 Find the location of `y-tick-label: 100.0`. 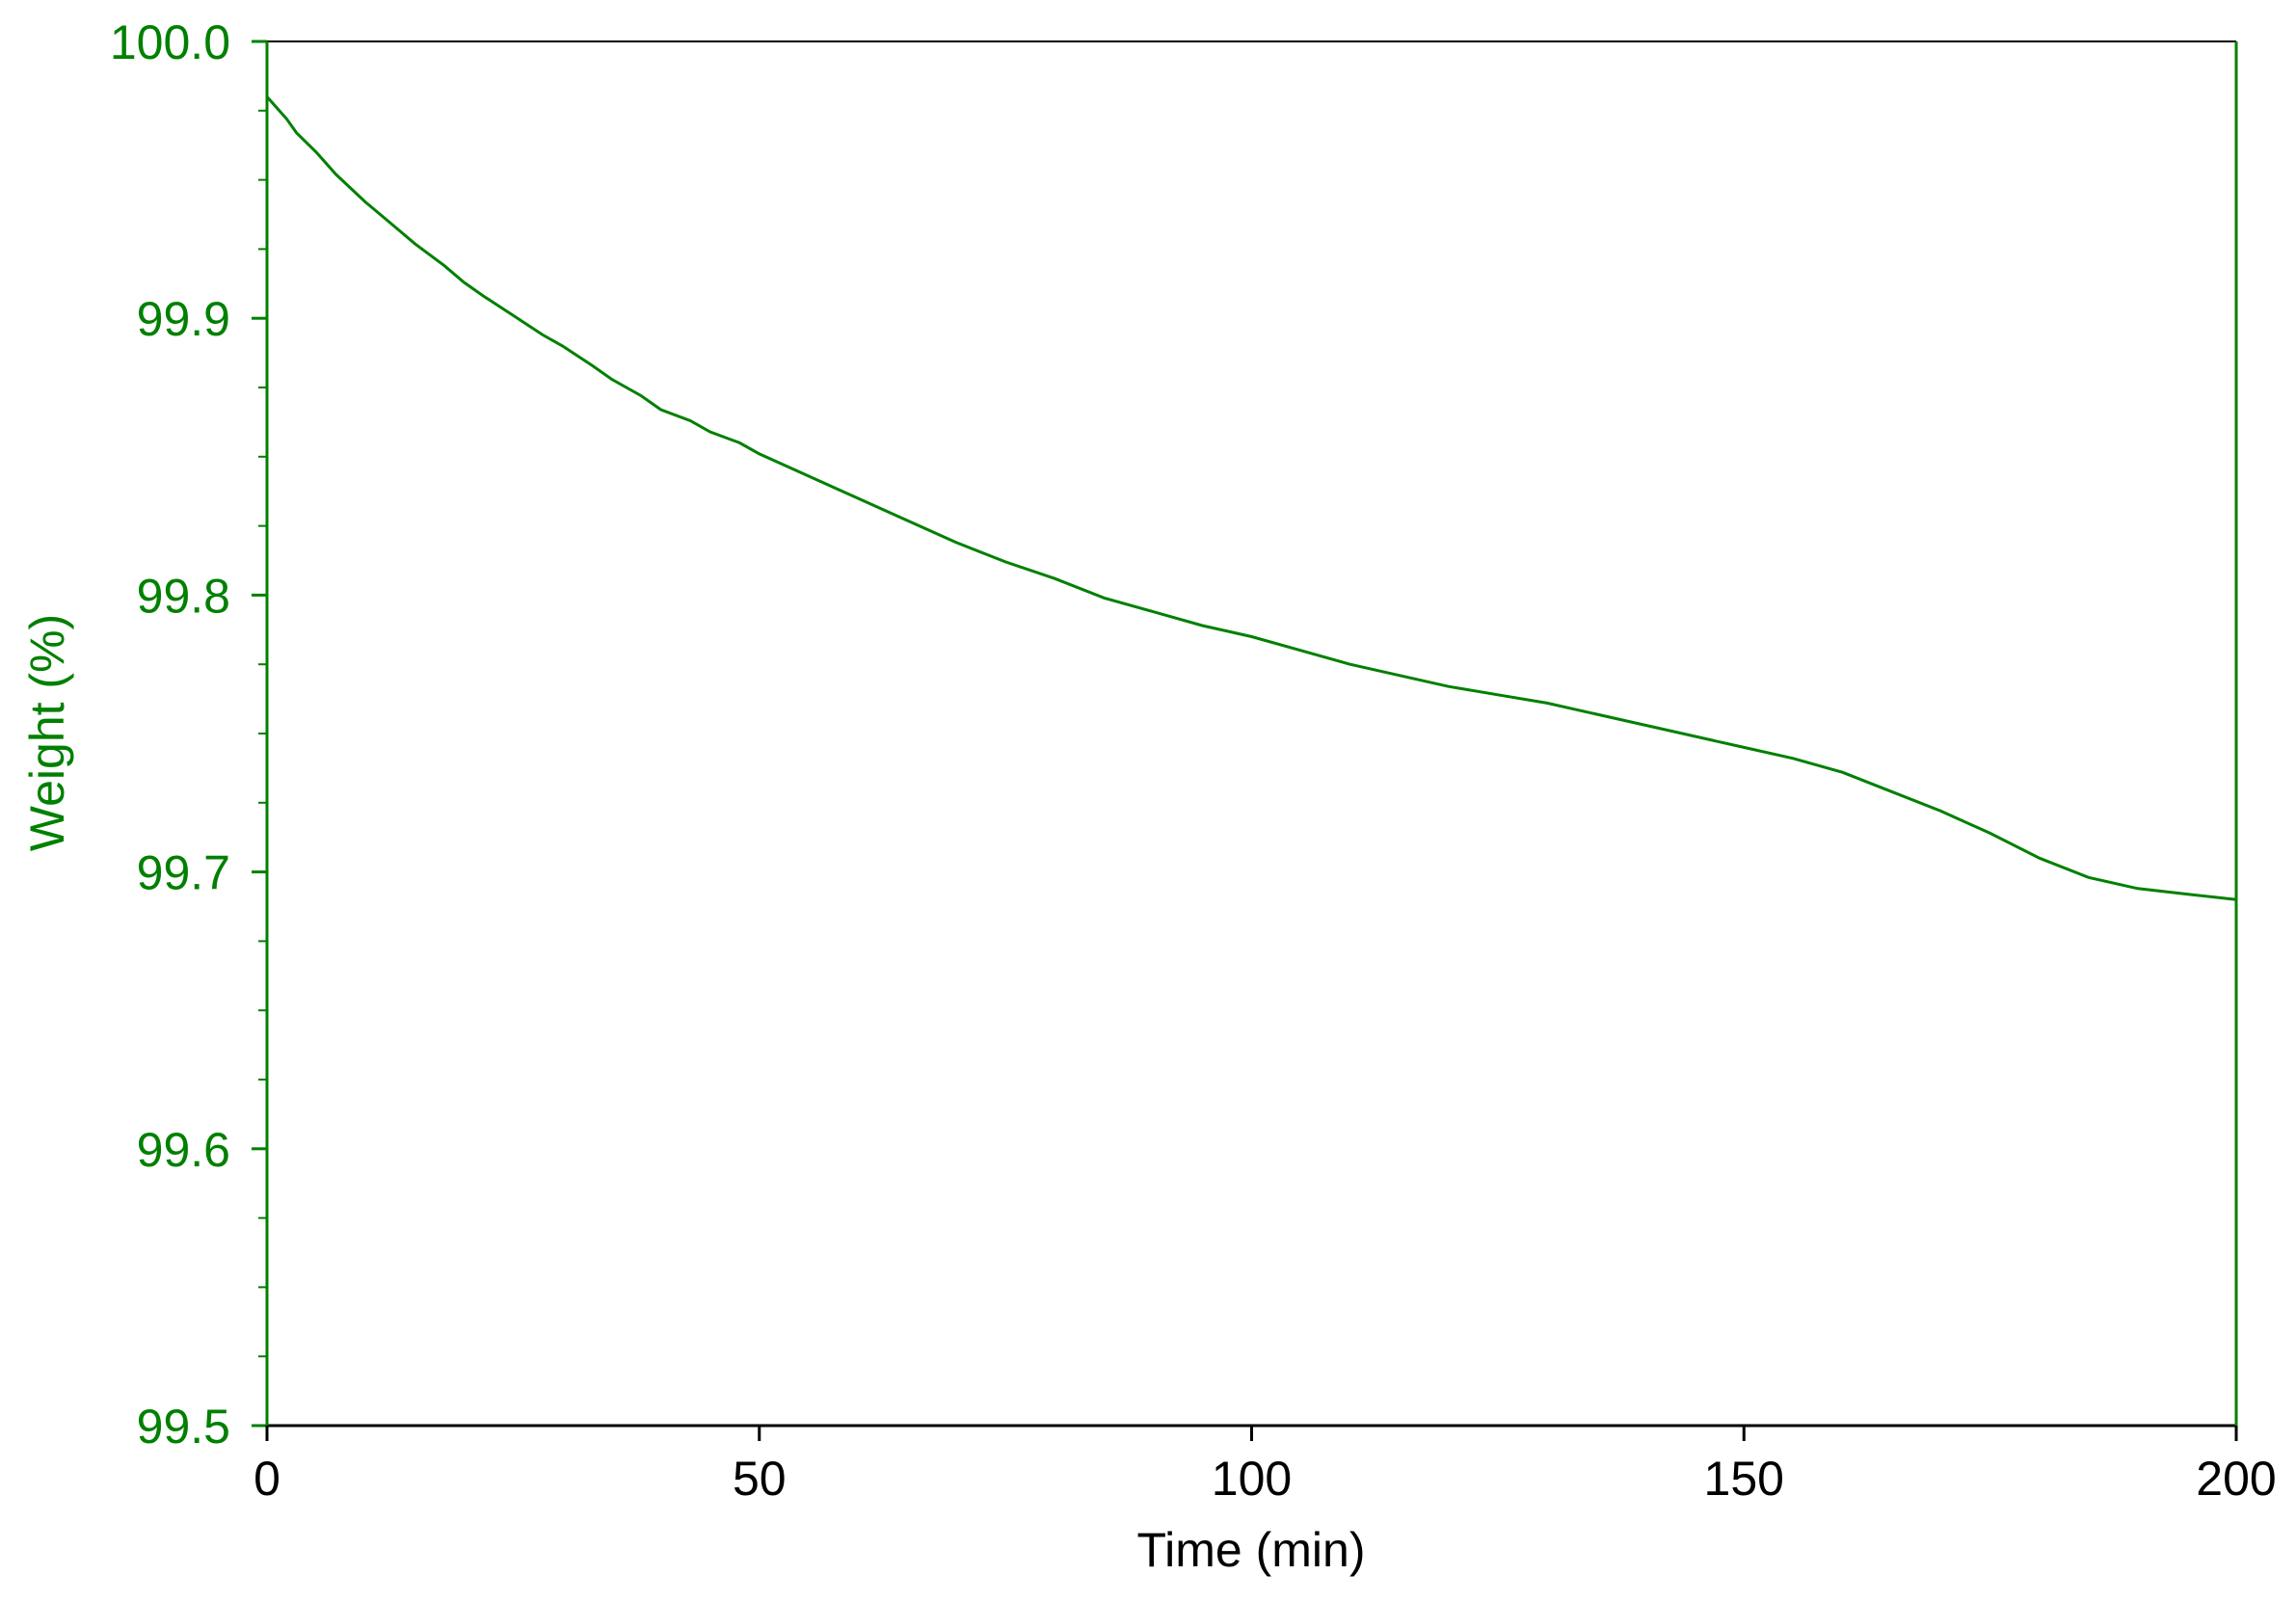

y-tick-label: 100.0 is located at coordinates (170, 42).